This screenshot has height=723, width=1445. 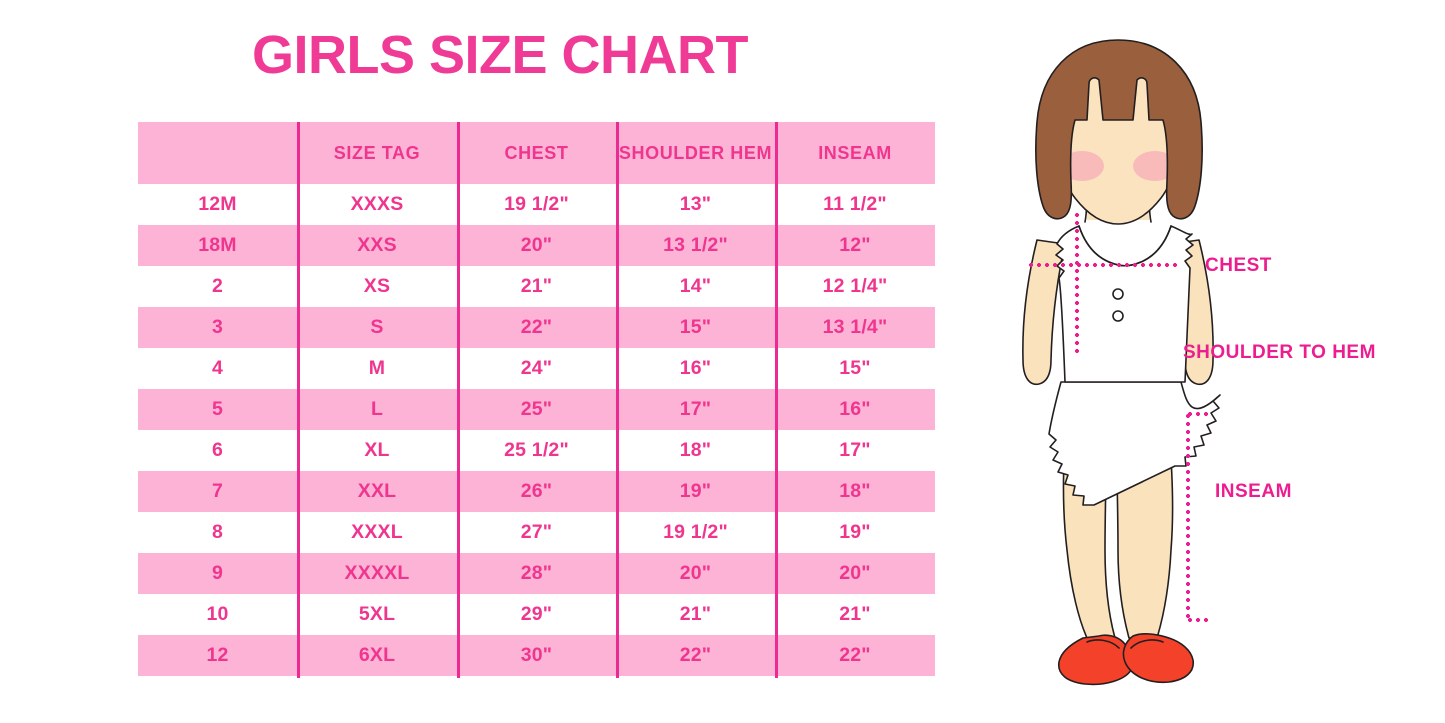 What do you see at coordinates (855, 286) in the screenshot?
I see `cell-inseam: 12 1/4"` at bounding box center [855, 286].